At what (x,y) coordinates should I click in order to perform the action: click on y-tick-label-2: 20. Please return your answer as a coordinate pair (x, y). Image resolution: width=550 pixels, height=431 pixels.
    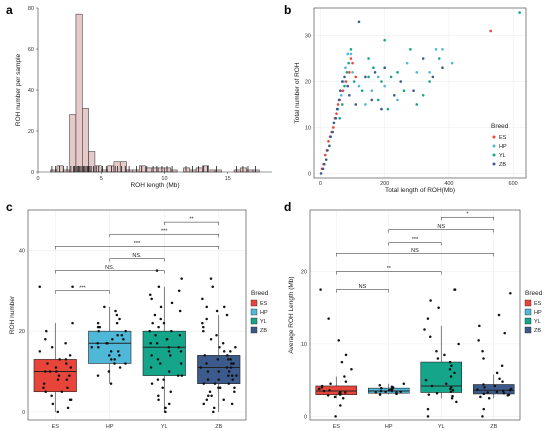
    Looking at the image, I should click on (308, 83).